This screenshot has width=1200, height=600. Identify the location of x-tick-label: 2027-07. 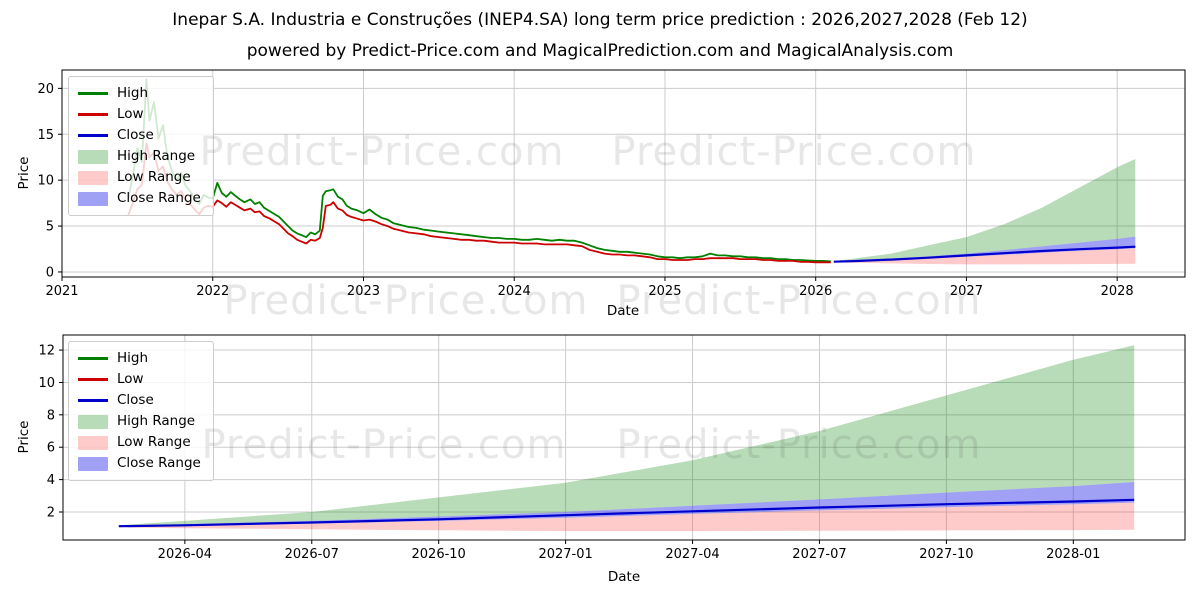
(819, 554).